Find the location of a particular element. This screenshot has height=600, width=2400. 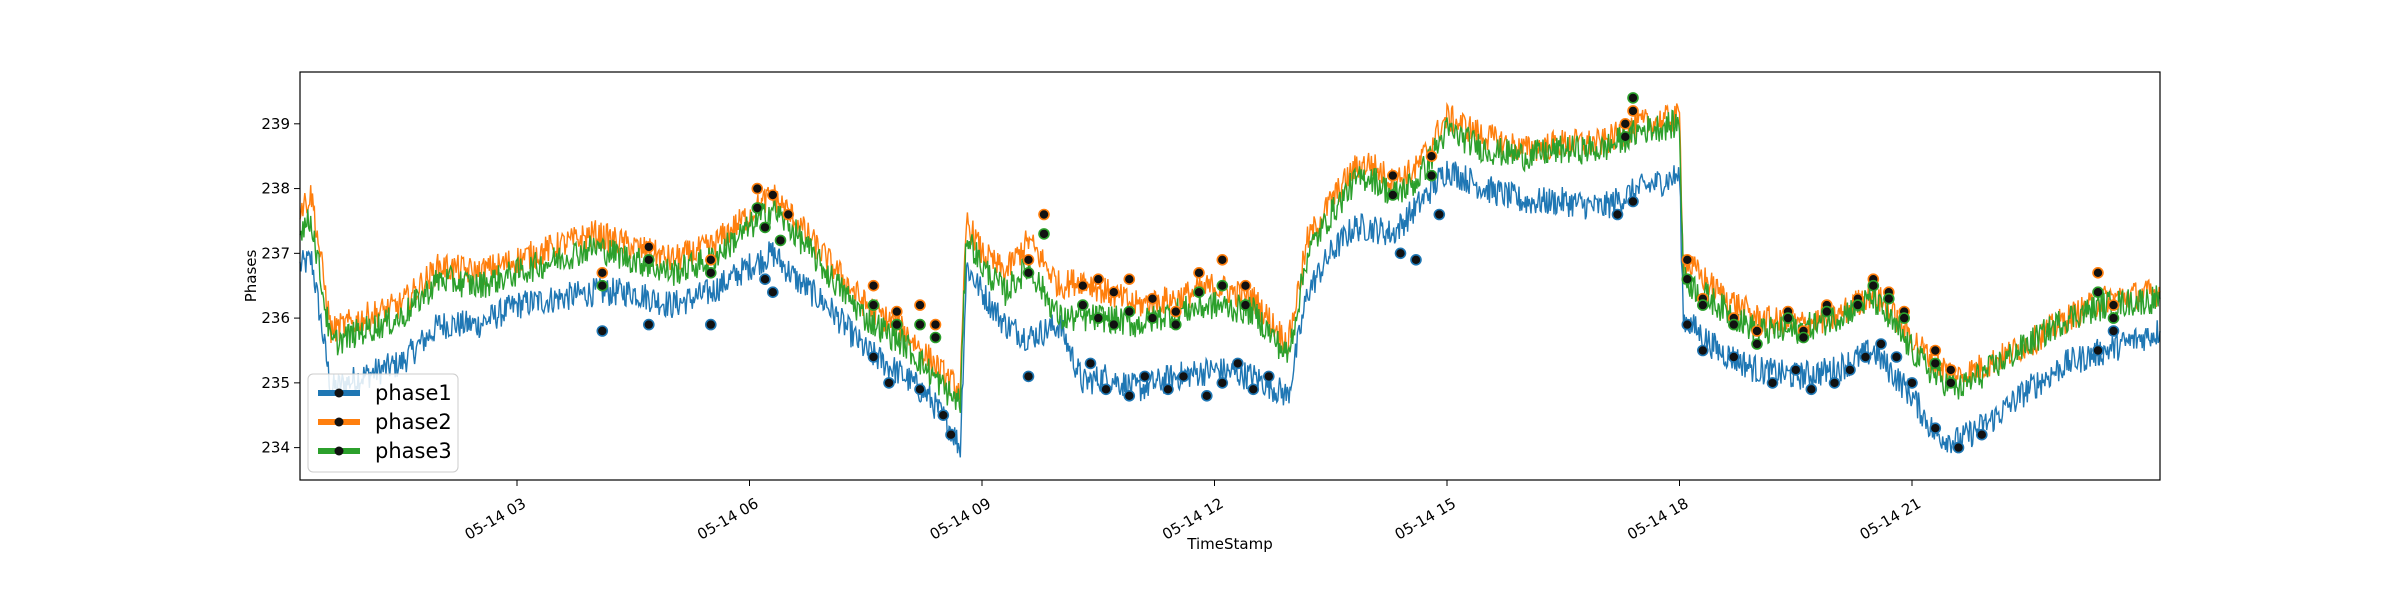

x-axis-label: TimeStamp is located at coordinates (1229, 544).